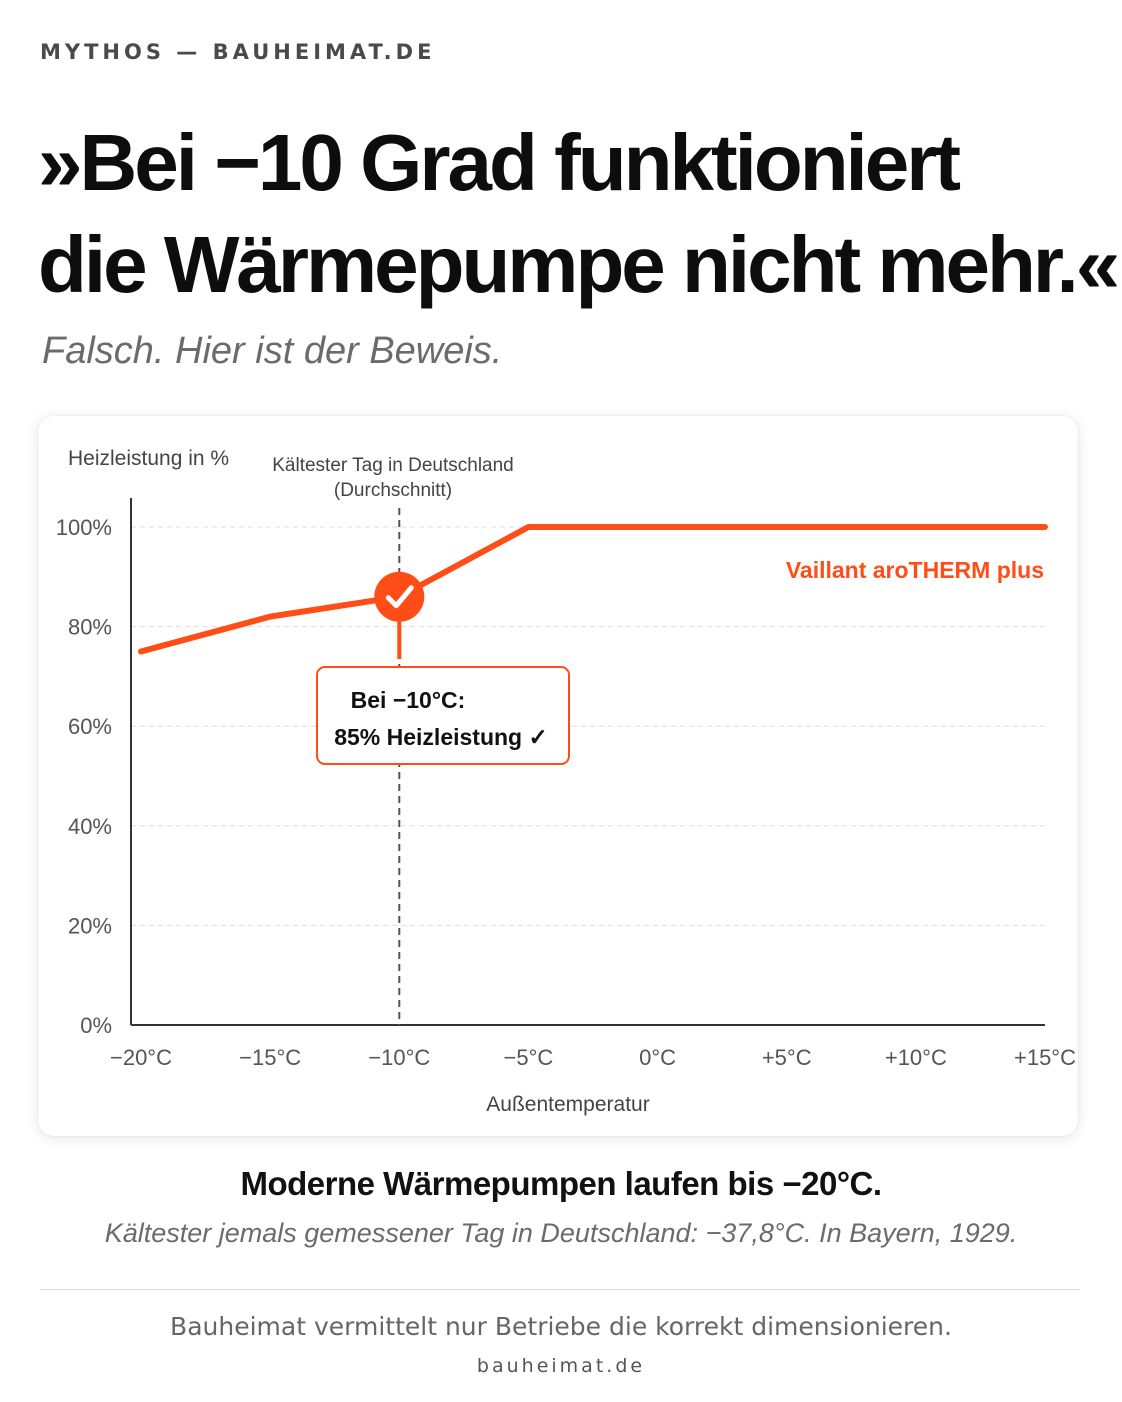 The height and width of the screenshot is (1402, 1122). Describe the element at coordinates (579, 264) in the screenshot. I see `headline-line-2: die Wärmepumpe nicht mehr.«` at that location.